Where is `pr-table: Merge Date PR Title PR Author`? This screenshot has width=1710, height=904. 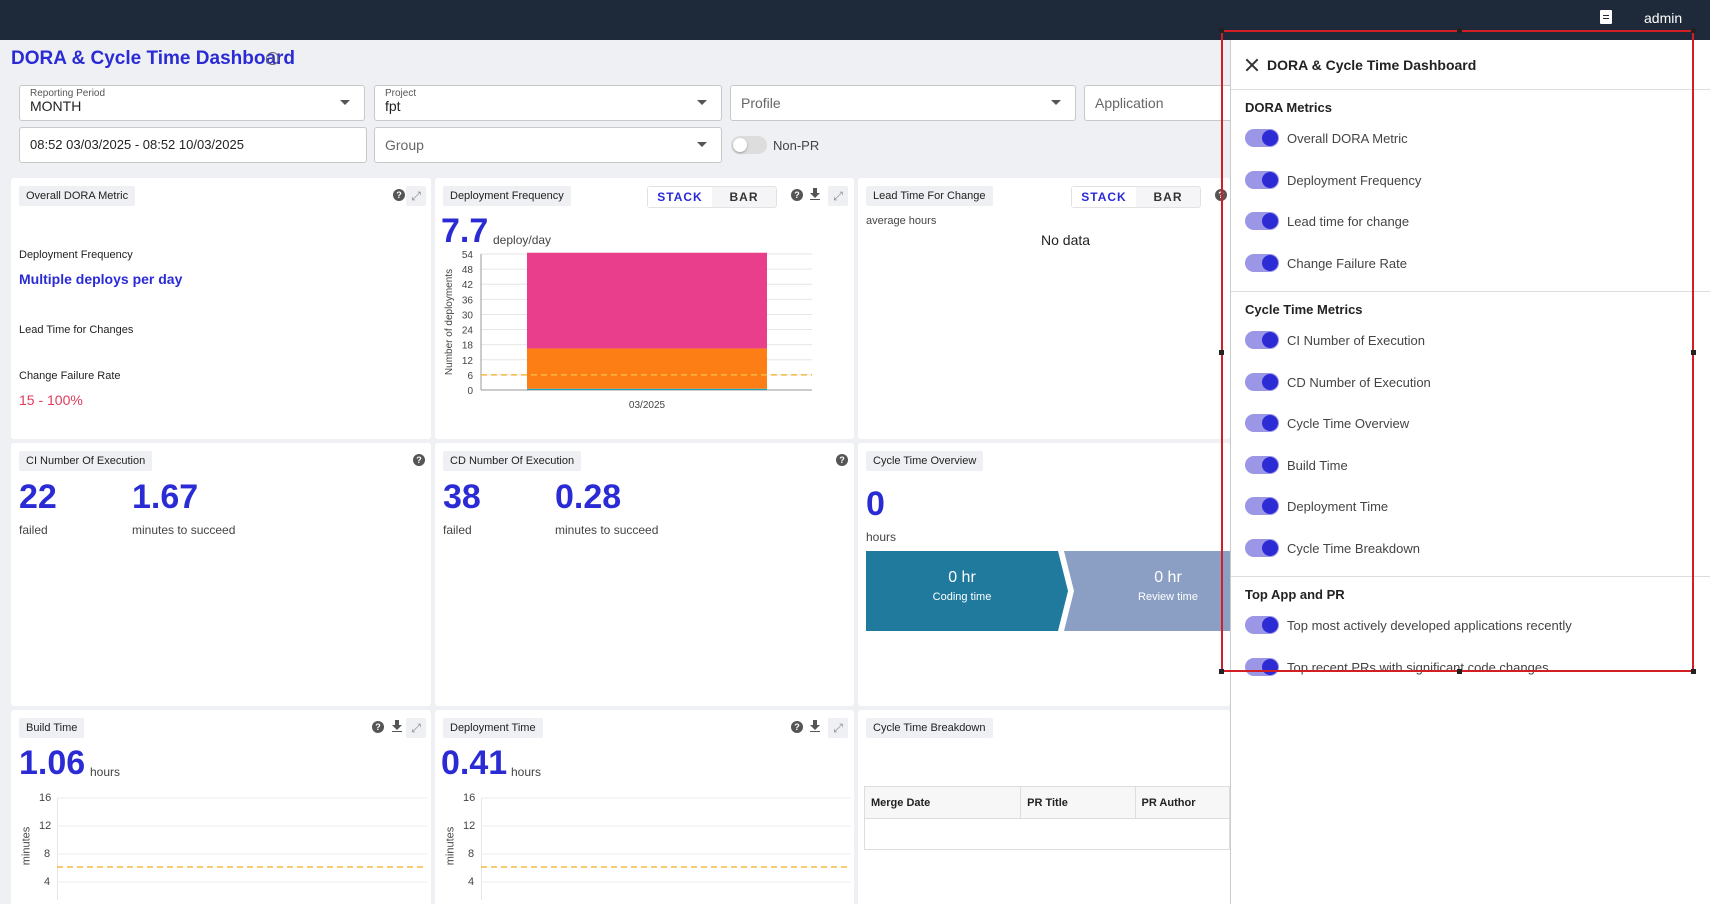 pr-table: Merge Date PR Title PR Author is located at coordinates (1047, 818).